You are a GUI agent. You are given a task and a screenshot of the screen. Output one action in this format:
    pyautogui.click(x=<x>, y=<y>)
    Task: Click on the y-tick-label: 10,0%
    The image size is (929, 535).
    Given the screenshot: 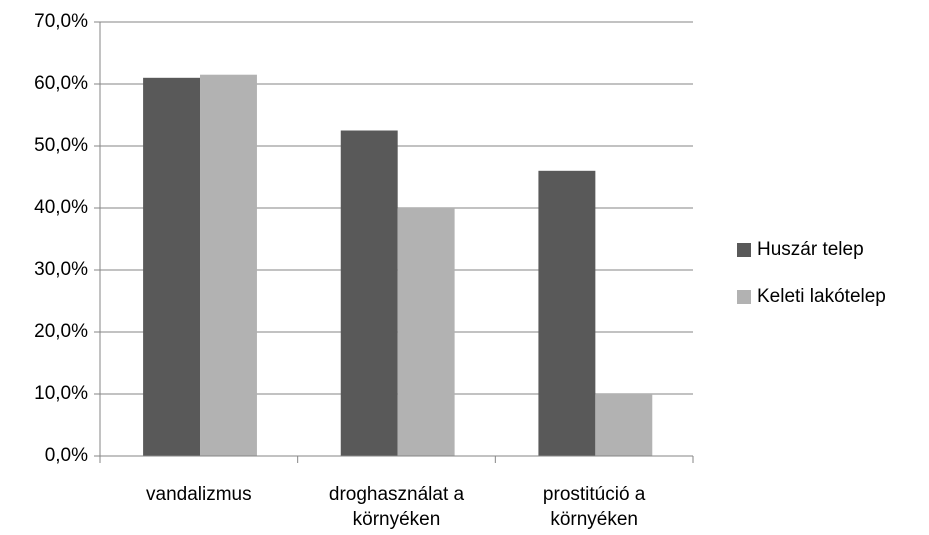 What is the action you would take?
    pyautogui.click(x=61, y=393)
    